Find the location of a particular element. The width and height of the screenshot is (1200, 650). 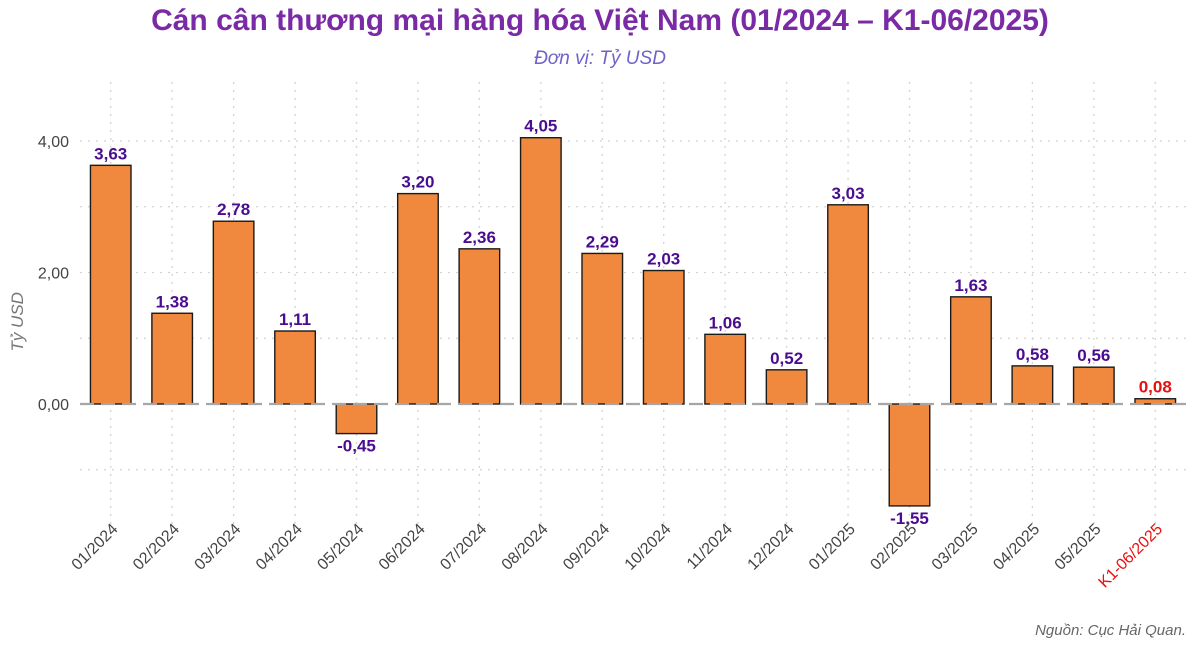

y-tick-label: 2,00 is located at coordinates (53, 274).